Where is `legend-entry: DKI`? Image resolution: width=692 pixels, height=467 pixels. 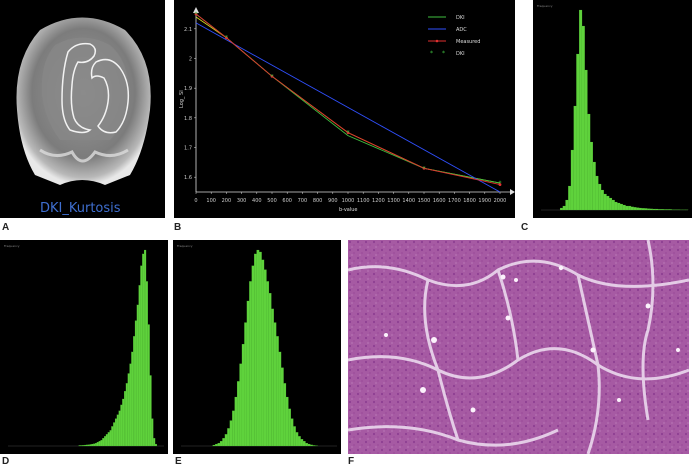 legend-entry: DKI is located at coordinates (460, 18).